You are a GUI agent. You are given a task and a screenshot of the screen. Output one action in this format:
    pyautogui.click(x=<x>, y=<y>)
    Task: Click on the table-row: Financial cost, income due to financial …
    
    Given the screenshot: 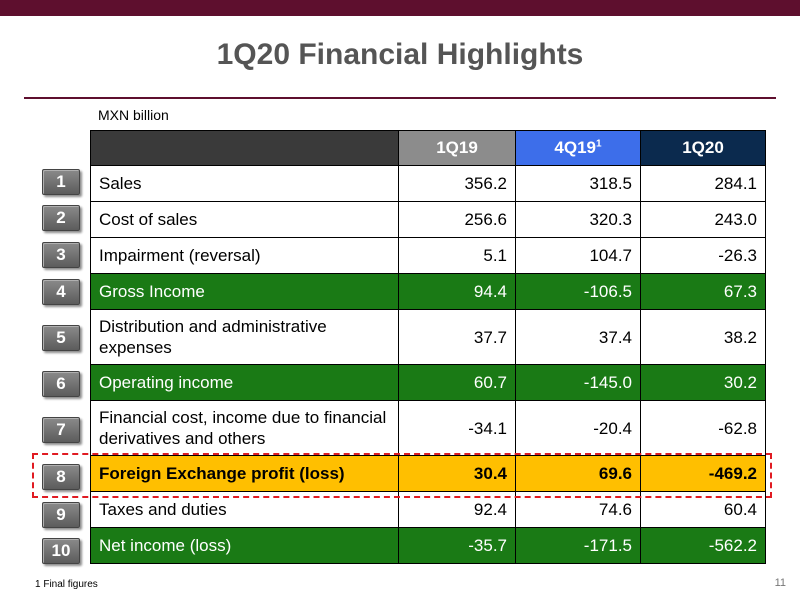 What is the action you would take?
    pyautogui.click(x=428, y=428)
    